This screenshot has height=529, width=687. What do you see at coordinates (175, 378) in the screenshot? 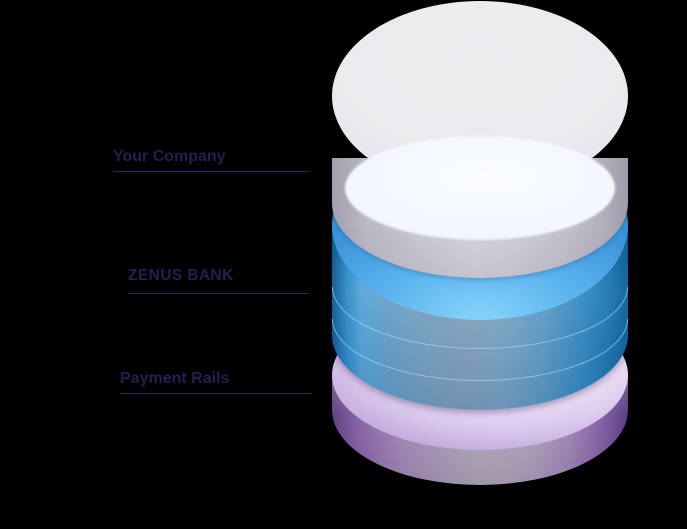
I see `label-payment-rails-text: Payment Rails` at bounding box center [175, 378].